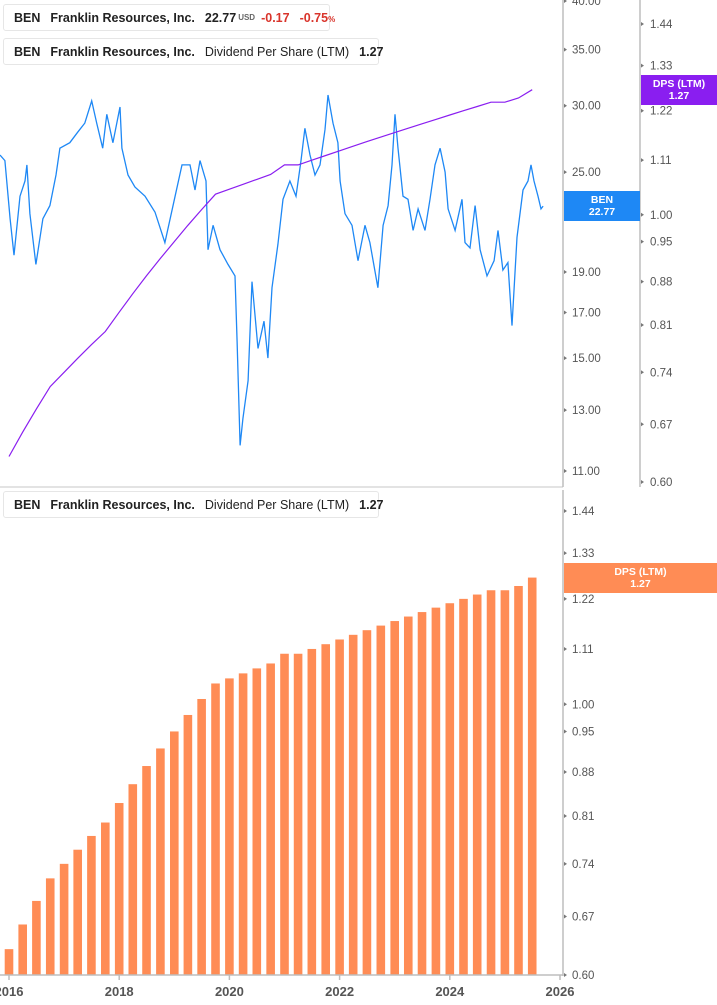  Describe the element at coordinates (586, 411) in the screenshot. I see `price-tick-label: 13.00` at that location.